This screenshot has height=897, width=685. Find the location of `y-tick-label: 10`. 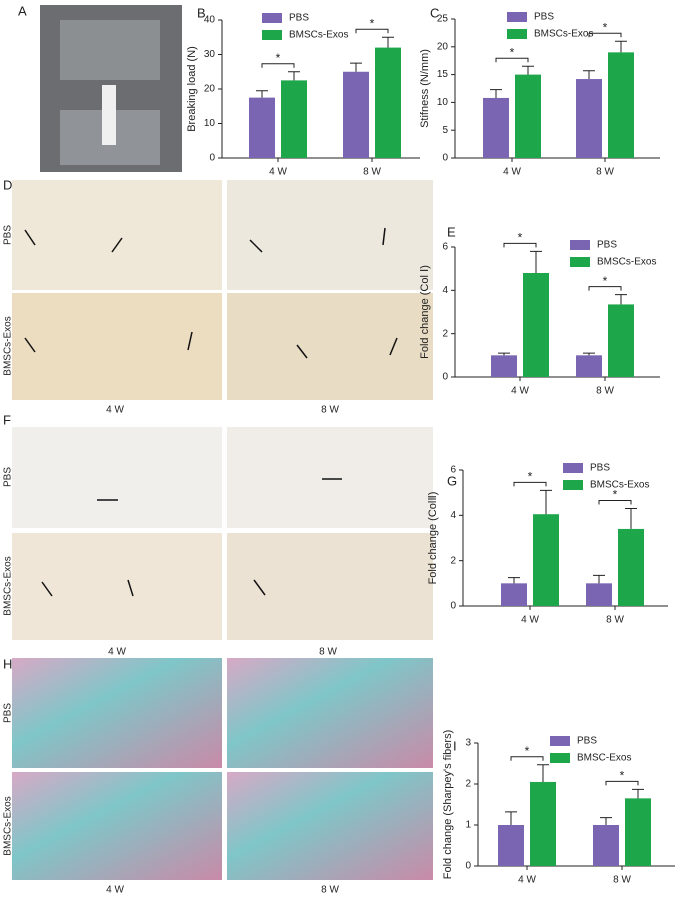

y-tick-label: 10 is located at coordinates (210, 123).